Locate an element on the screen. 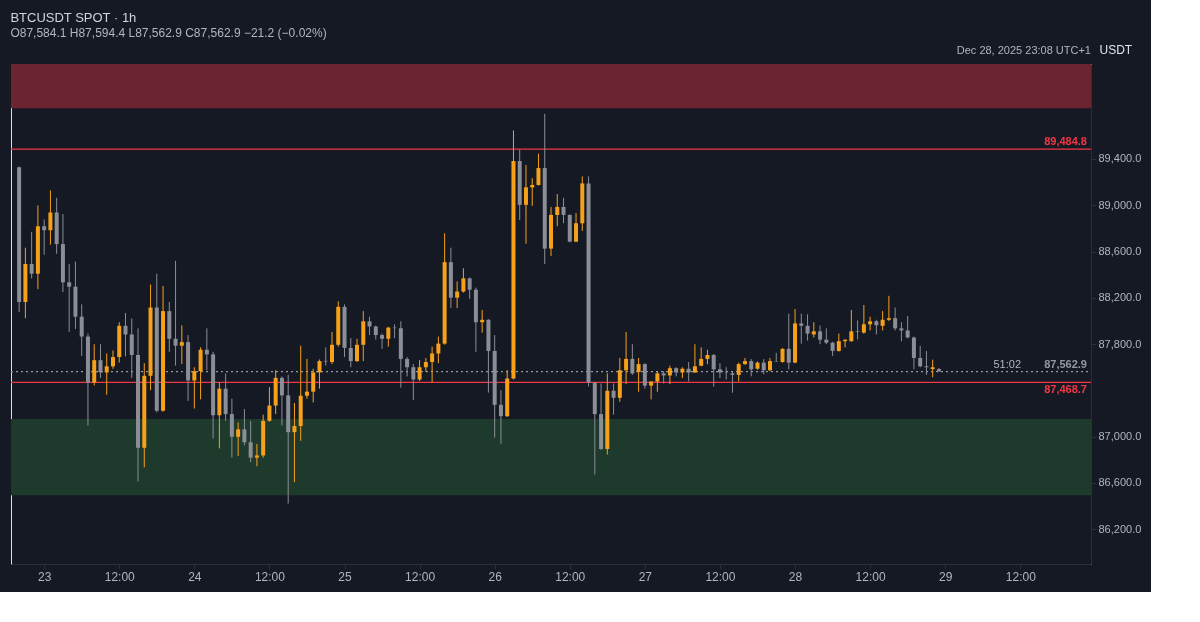 The image size is (1200, 622). x-tick-label: 23 is located at coordinates (44, 576).